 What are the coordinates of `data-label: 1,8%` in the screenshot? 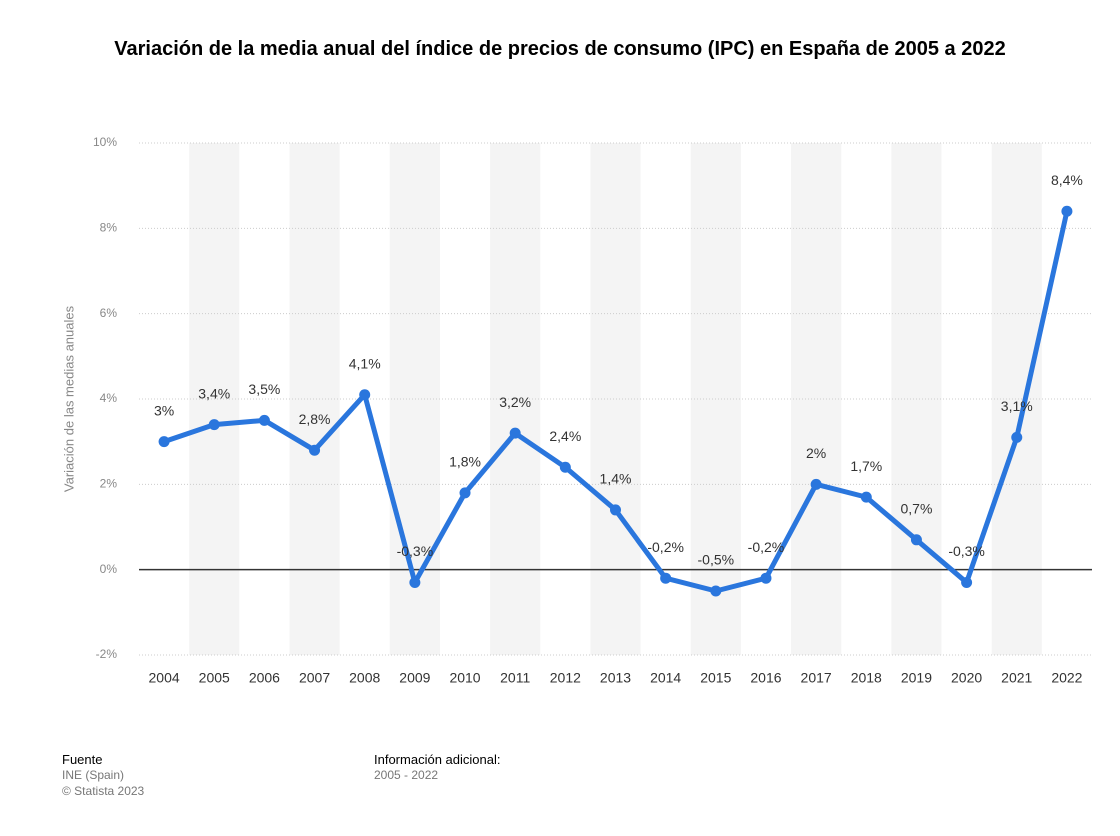 It's located at (465, 462).